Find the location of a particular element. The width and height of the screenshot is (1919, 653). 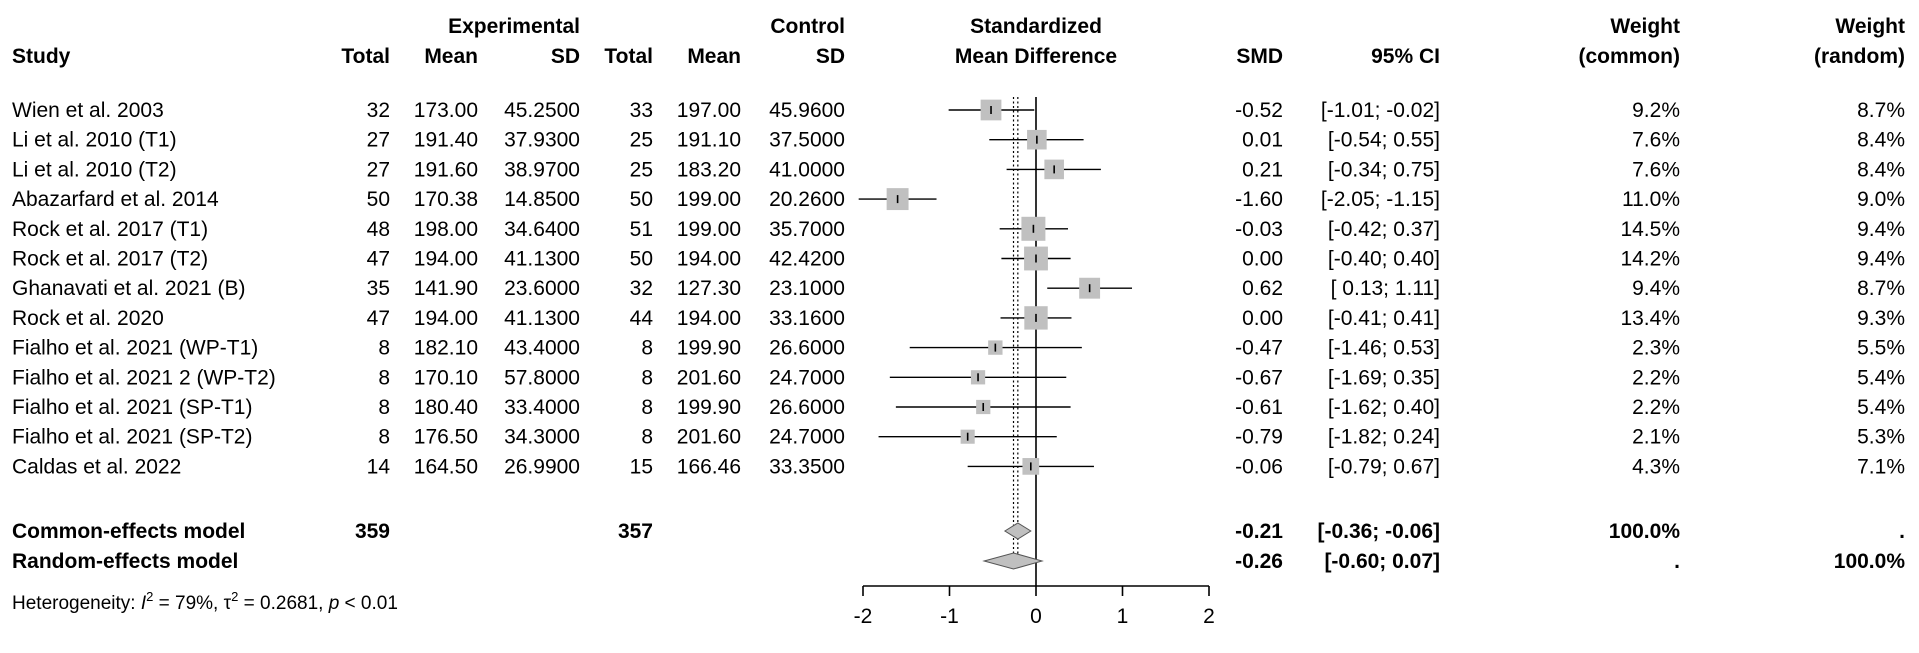

smd-value: -0.06 is located at coordinates (1259, 466).